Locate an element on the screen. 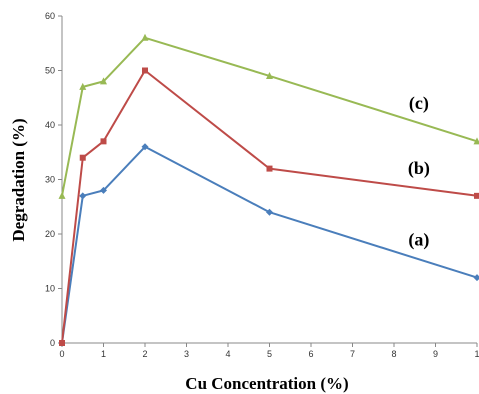 The width and height of the screenshot is (479, 394). y-axis-ticks: 0 10 20 30 40 50 60 is located at coordinates (53, 179).